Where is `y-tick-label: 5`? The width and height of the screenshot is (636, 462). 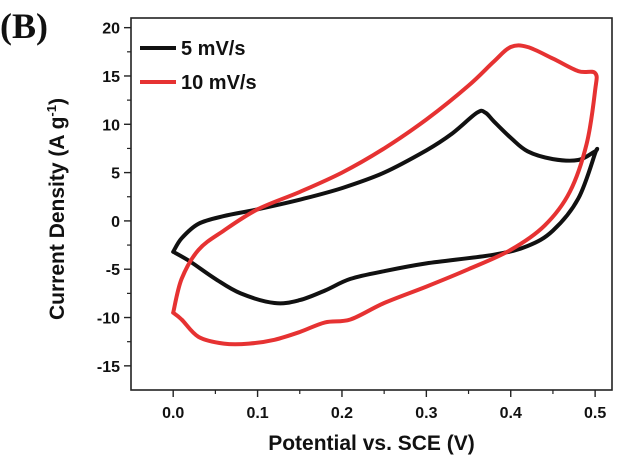 y-tick-label: 5 is located at coordinates (115, 174).